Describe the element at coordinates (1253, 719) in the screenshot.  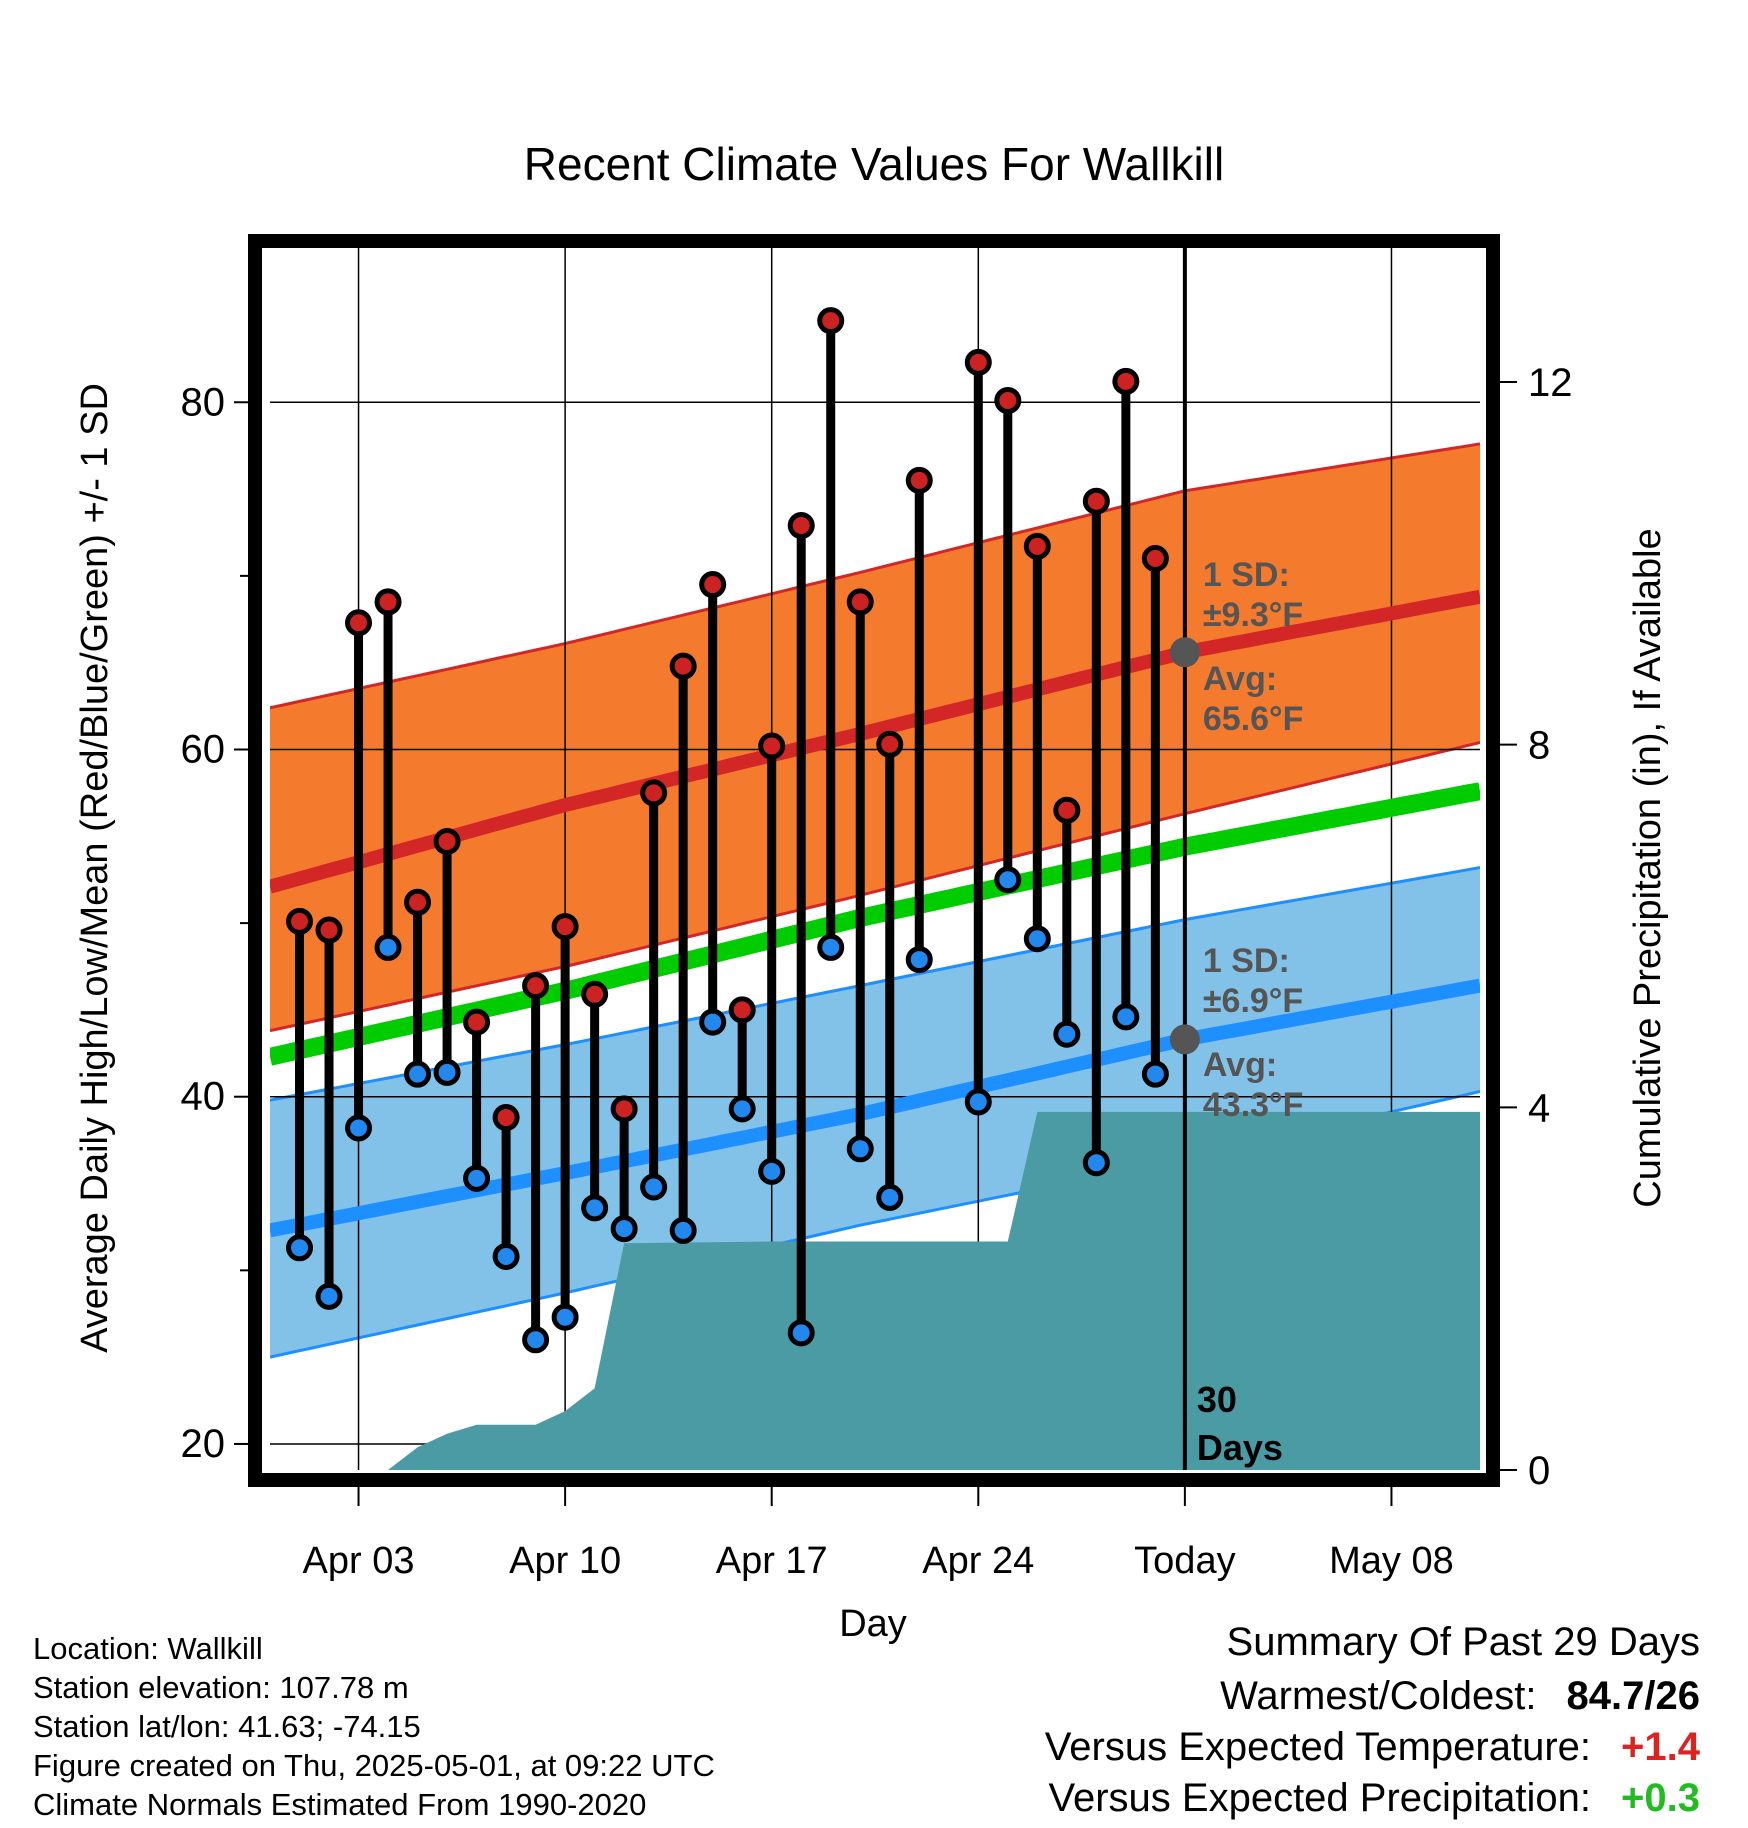
I see `high-normal-annotation-avg-value: 65.6°F` at that location.